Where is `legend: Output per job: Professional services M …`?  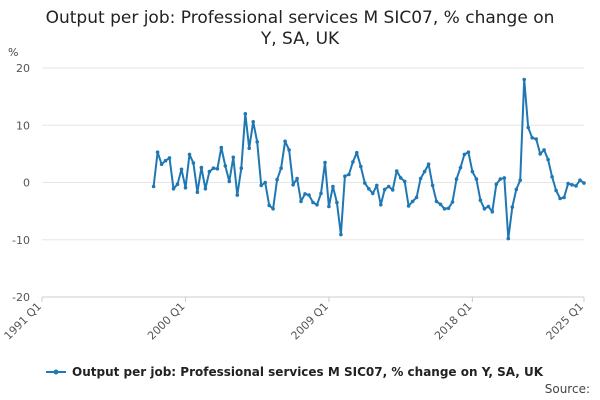
legend: Output per job: Professional services M … is located at coordinates (295, 372).